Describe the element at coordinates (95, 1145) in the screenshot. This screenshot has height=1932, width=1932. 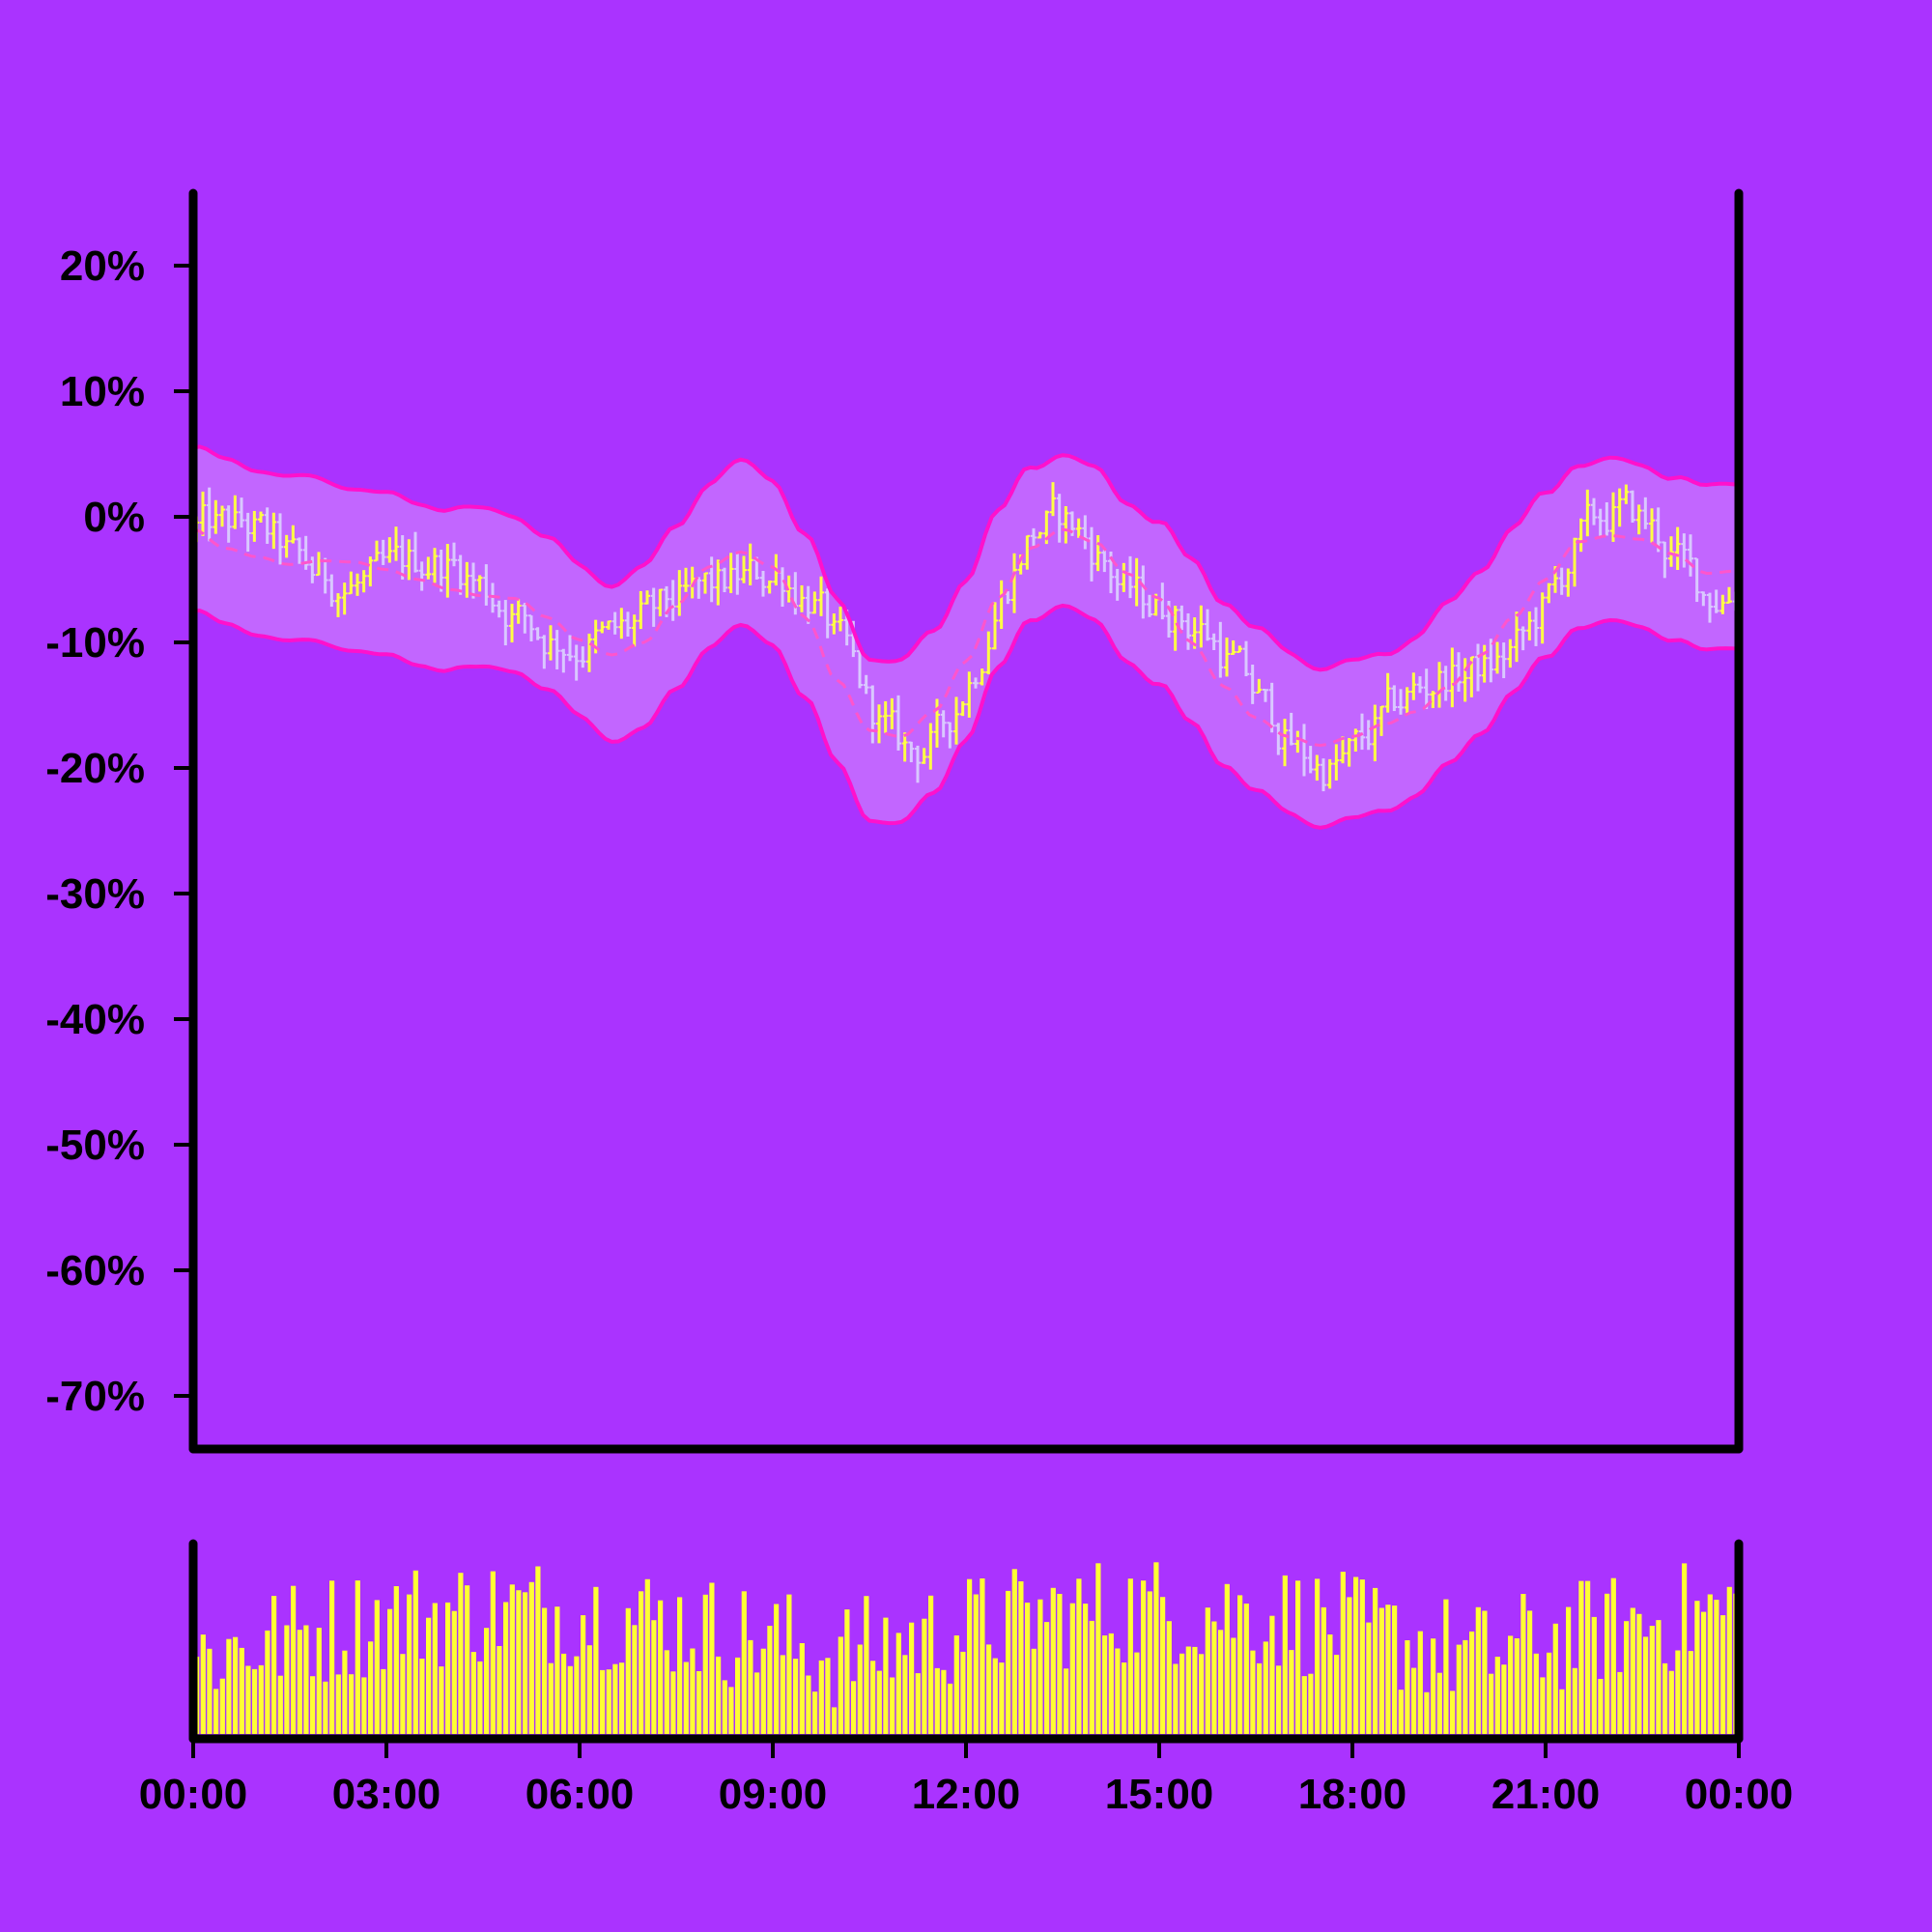
I see `y-tick-label: -50%` at that location.